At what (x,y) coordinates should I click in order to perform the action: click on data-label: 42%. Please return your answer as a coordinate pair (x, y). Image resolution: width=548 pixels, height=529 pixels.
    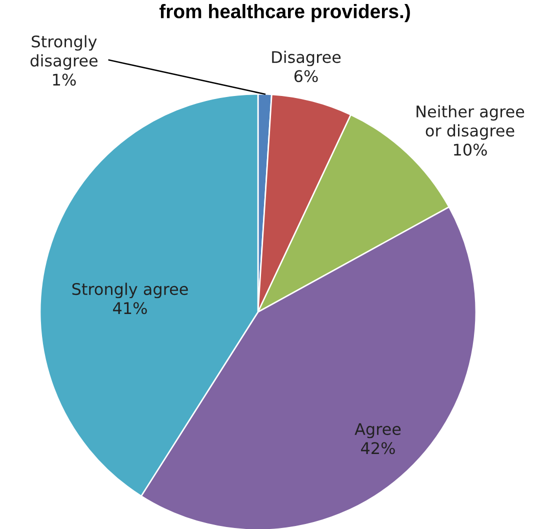
    Looking at the image, I should click on (378, 448).